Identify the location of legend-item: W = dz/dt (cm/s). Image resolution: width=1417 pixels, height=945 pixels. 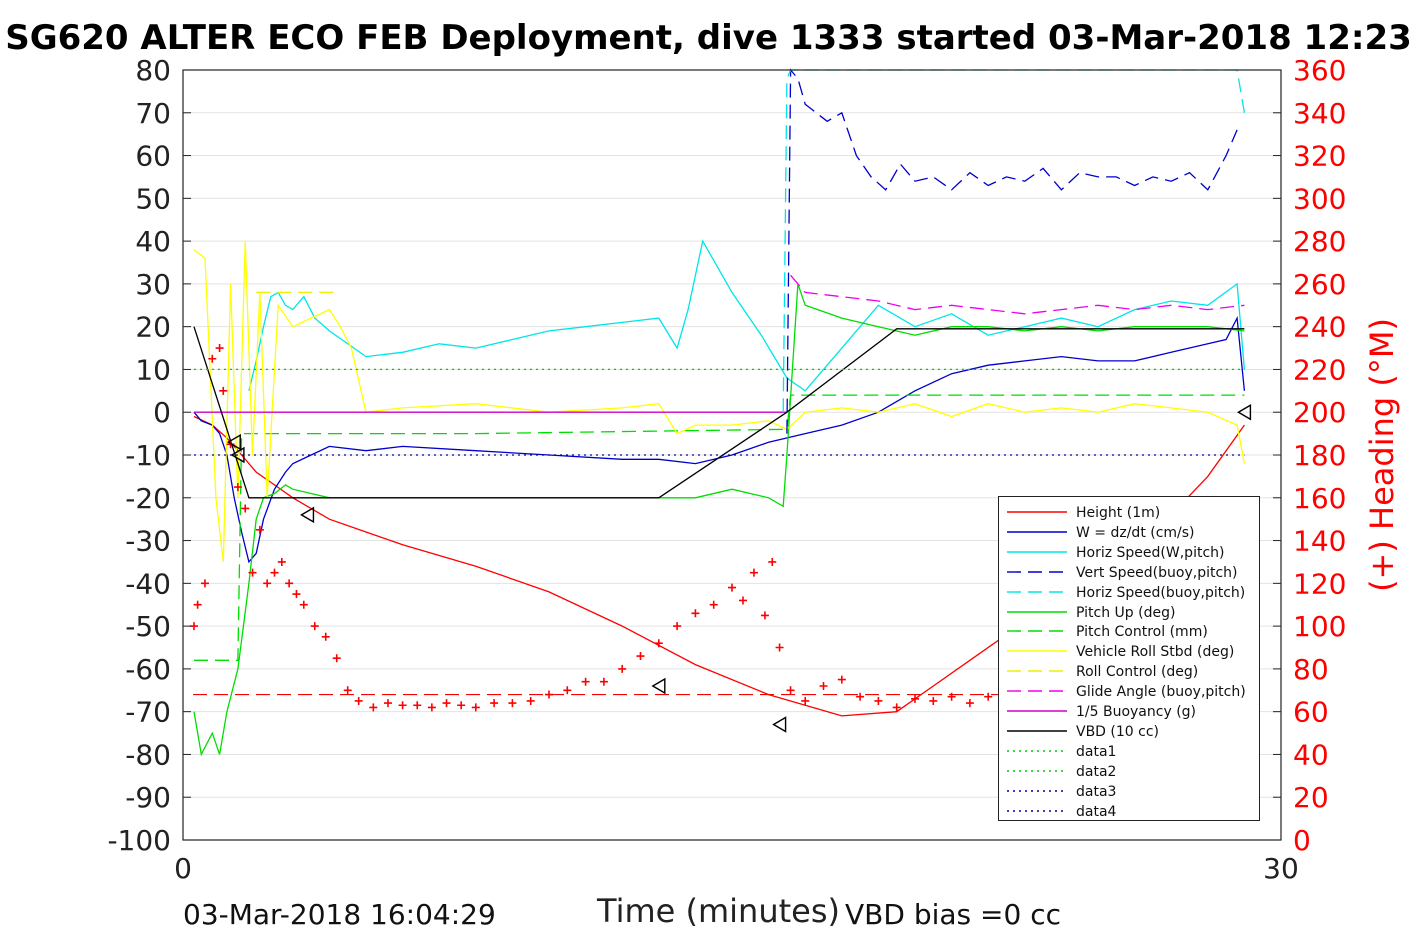
(1130, 533).